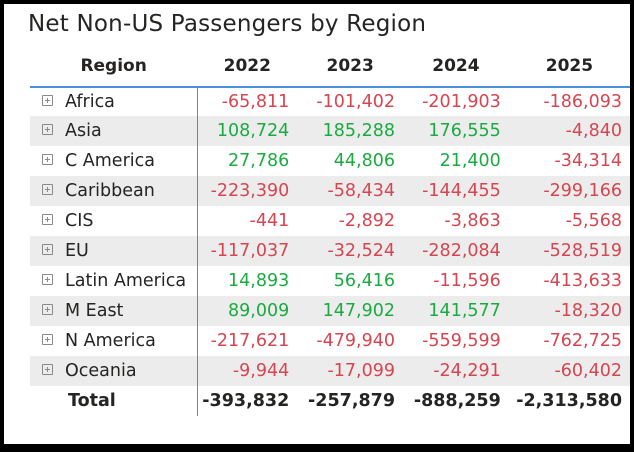 This screenshot has width=634, height=452. I want to click on value-cell-2024: -11,596, so click(467, 281).